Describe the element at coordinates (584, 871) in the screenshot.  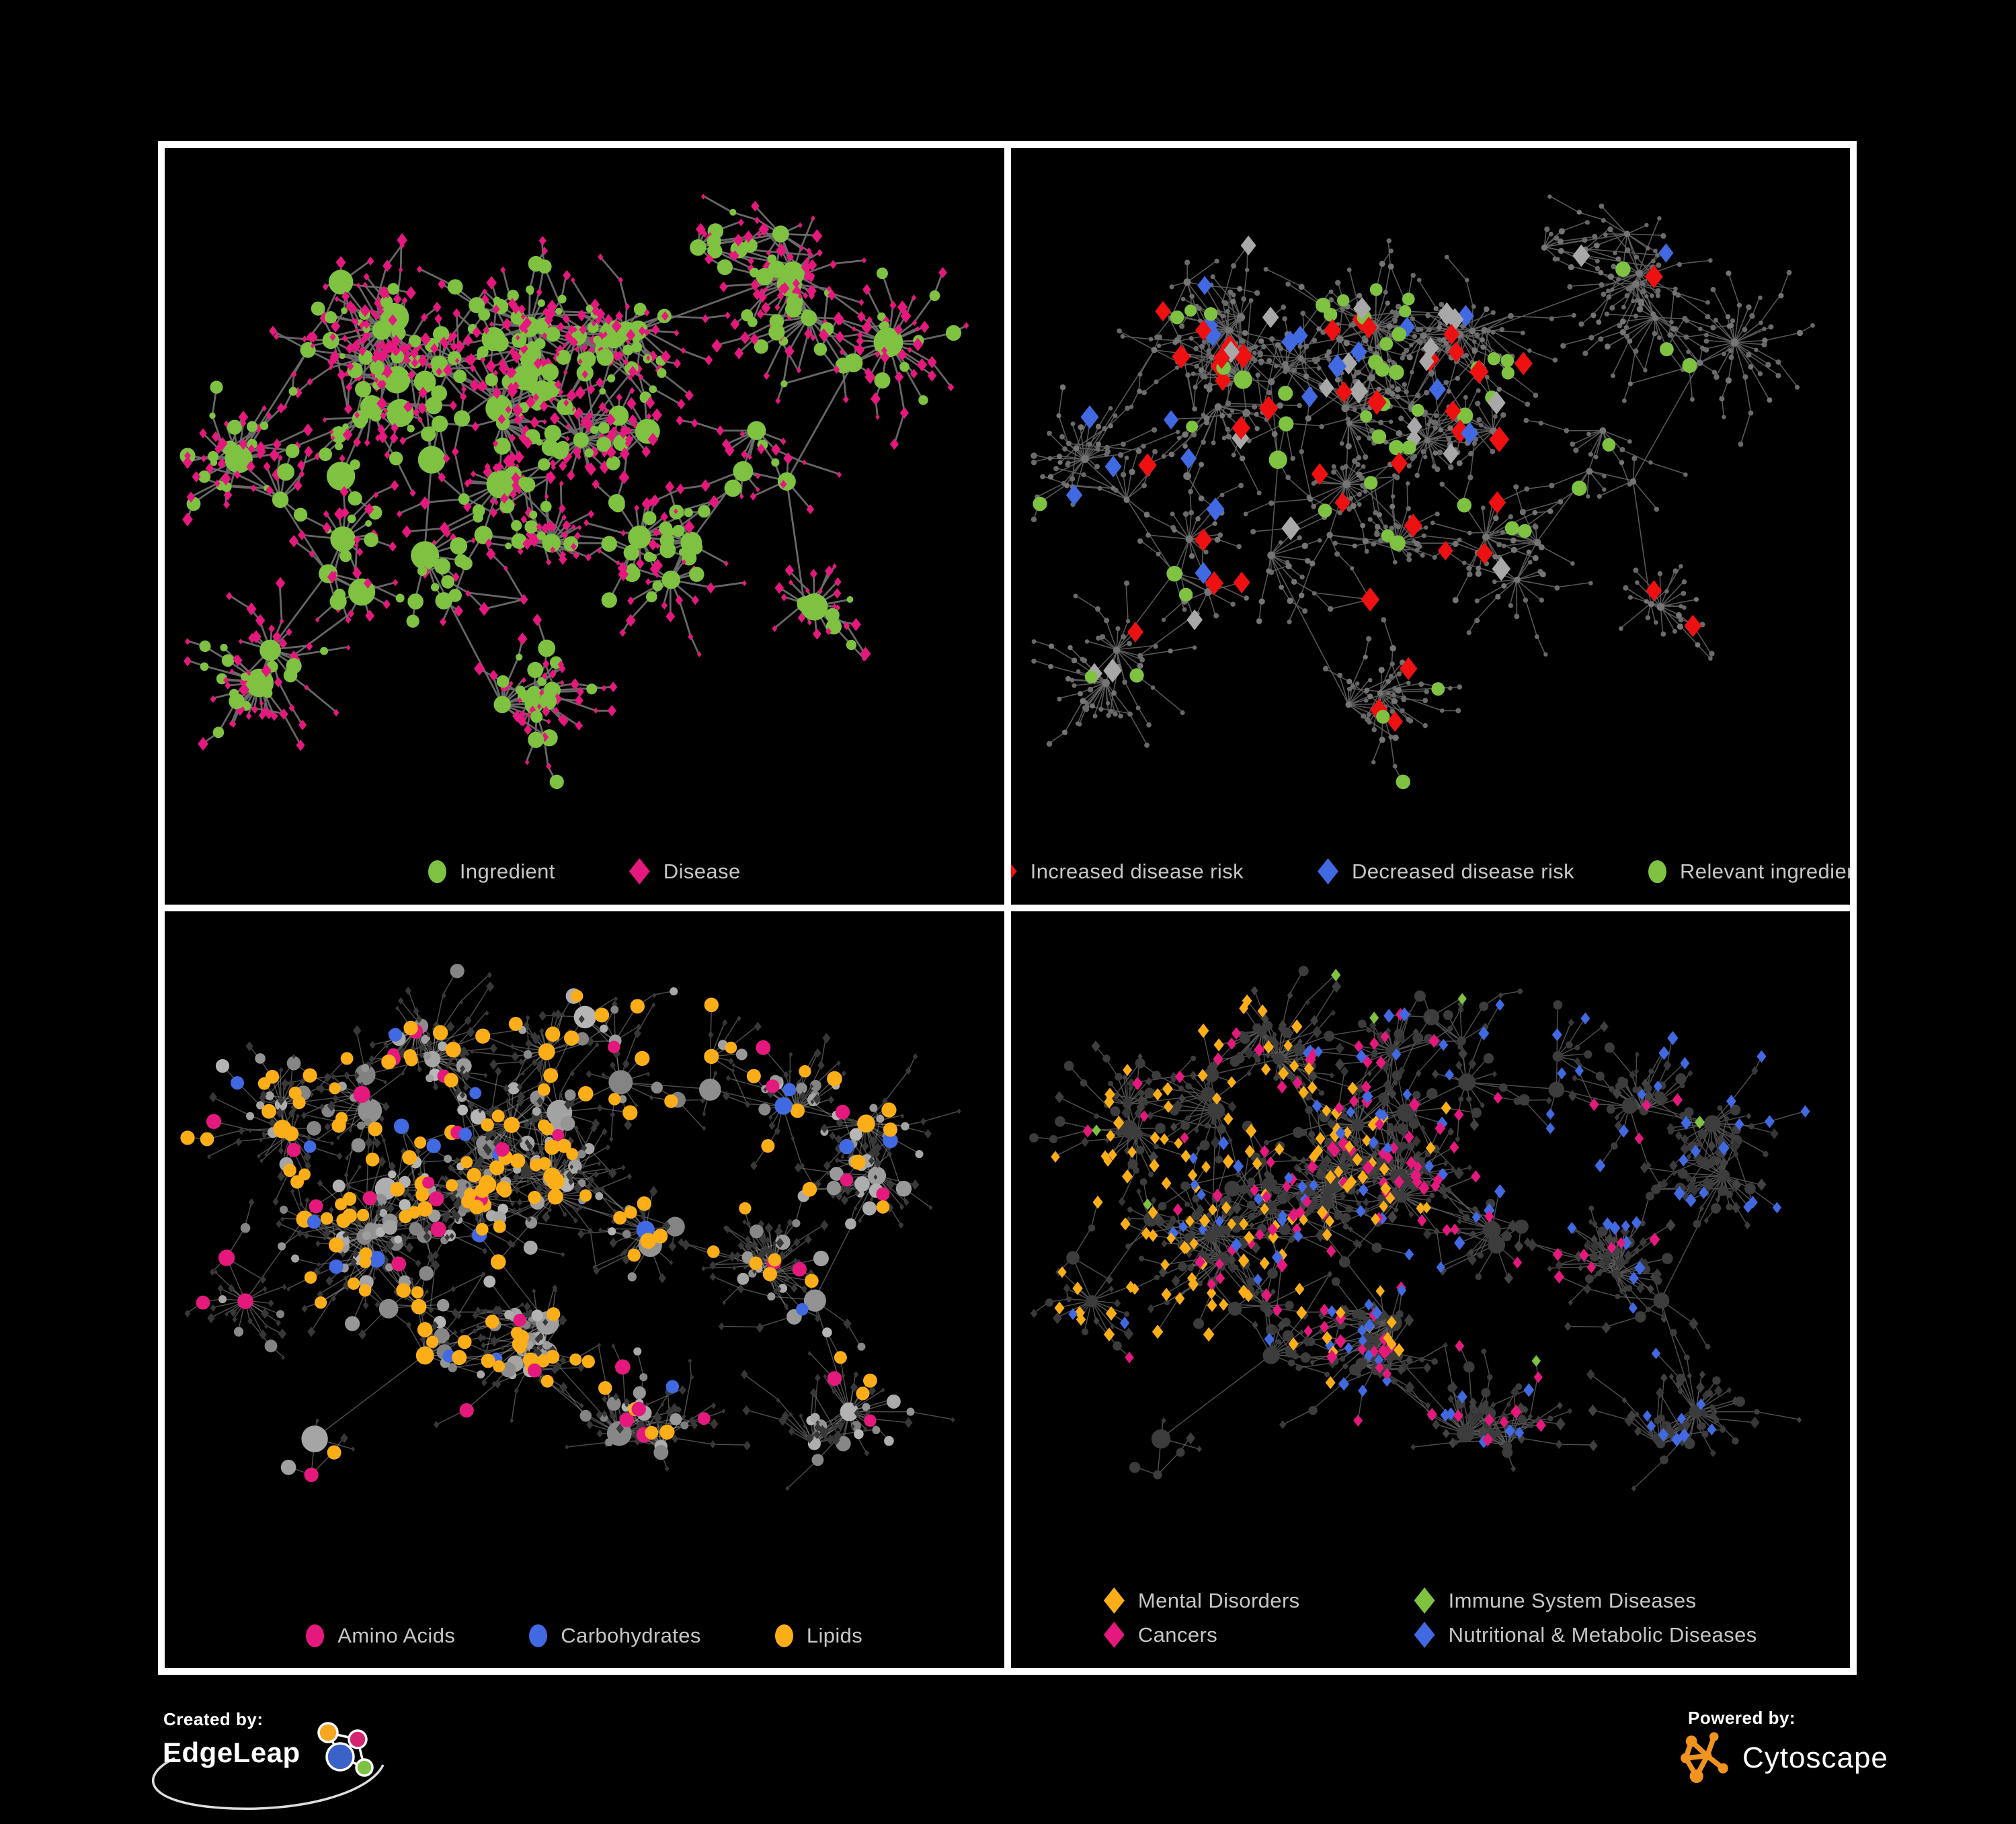
I see `legend: Ingredient Disease` at that location.